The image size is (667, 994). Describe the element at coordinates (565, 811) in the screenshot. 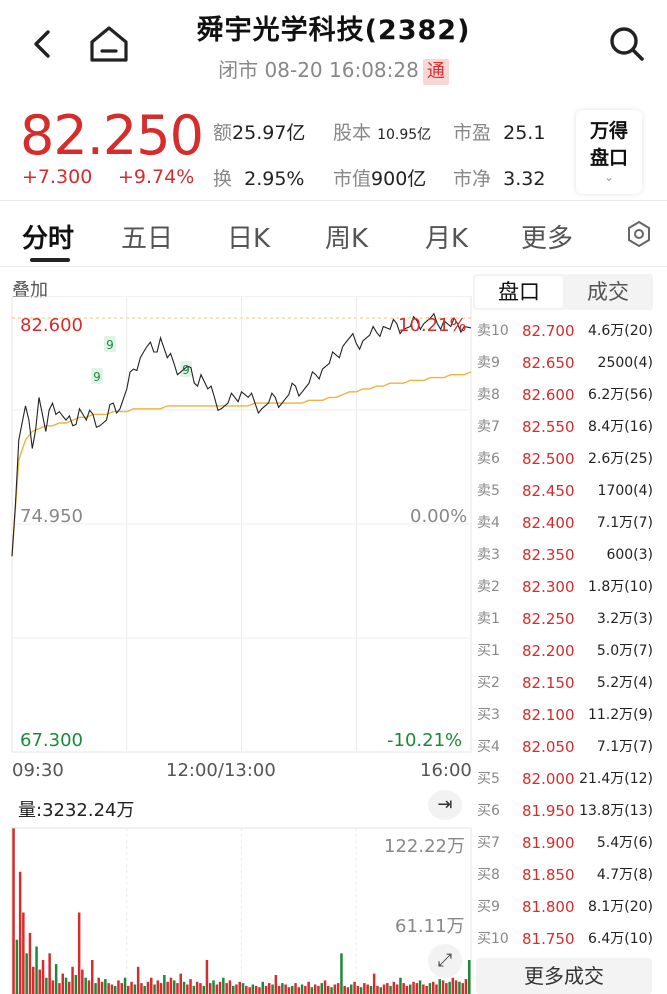

I see `orderbook-row: 买6 81.950 13.8万(13)` at that location.